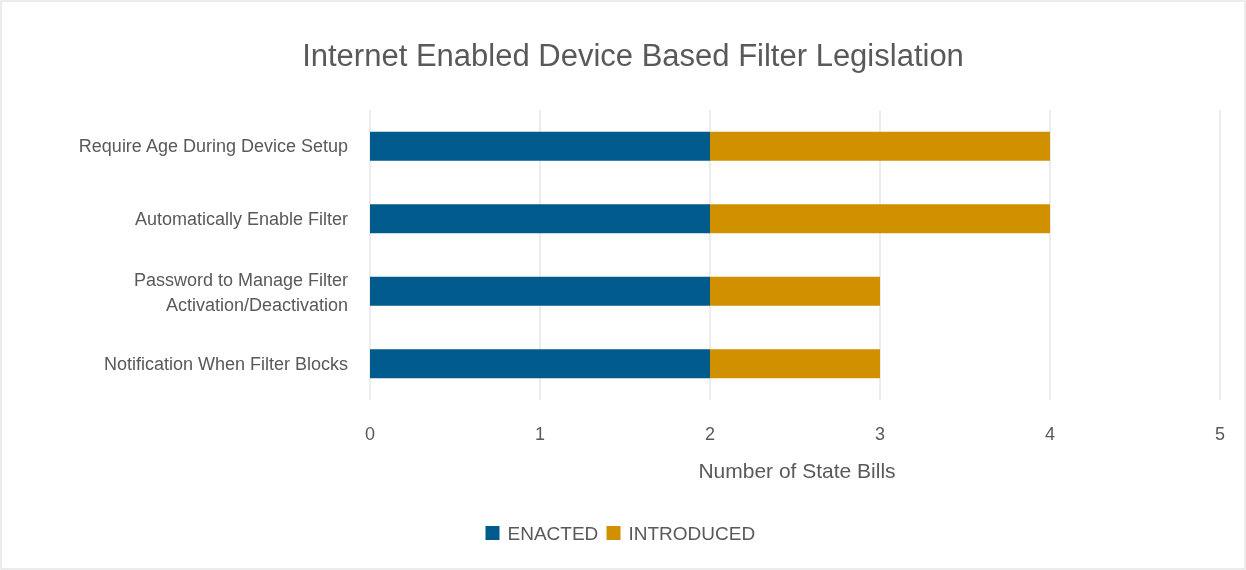 Image resolution: width=1246 pixels, height=570 pixels. Describe the element at coordinates (540, 434) in the screenshot. I see `x-tick-label: 1` at that location.